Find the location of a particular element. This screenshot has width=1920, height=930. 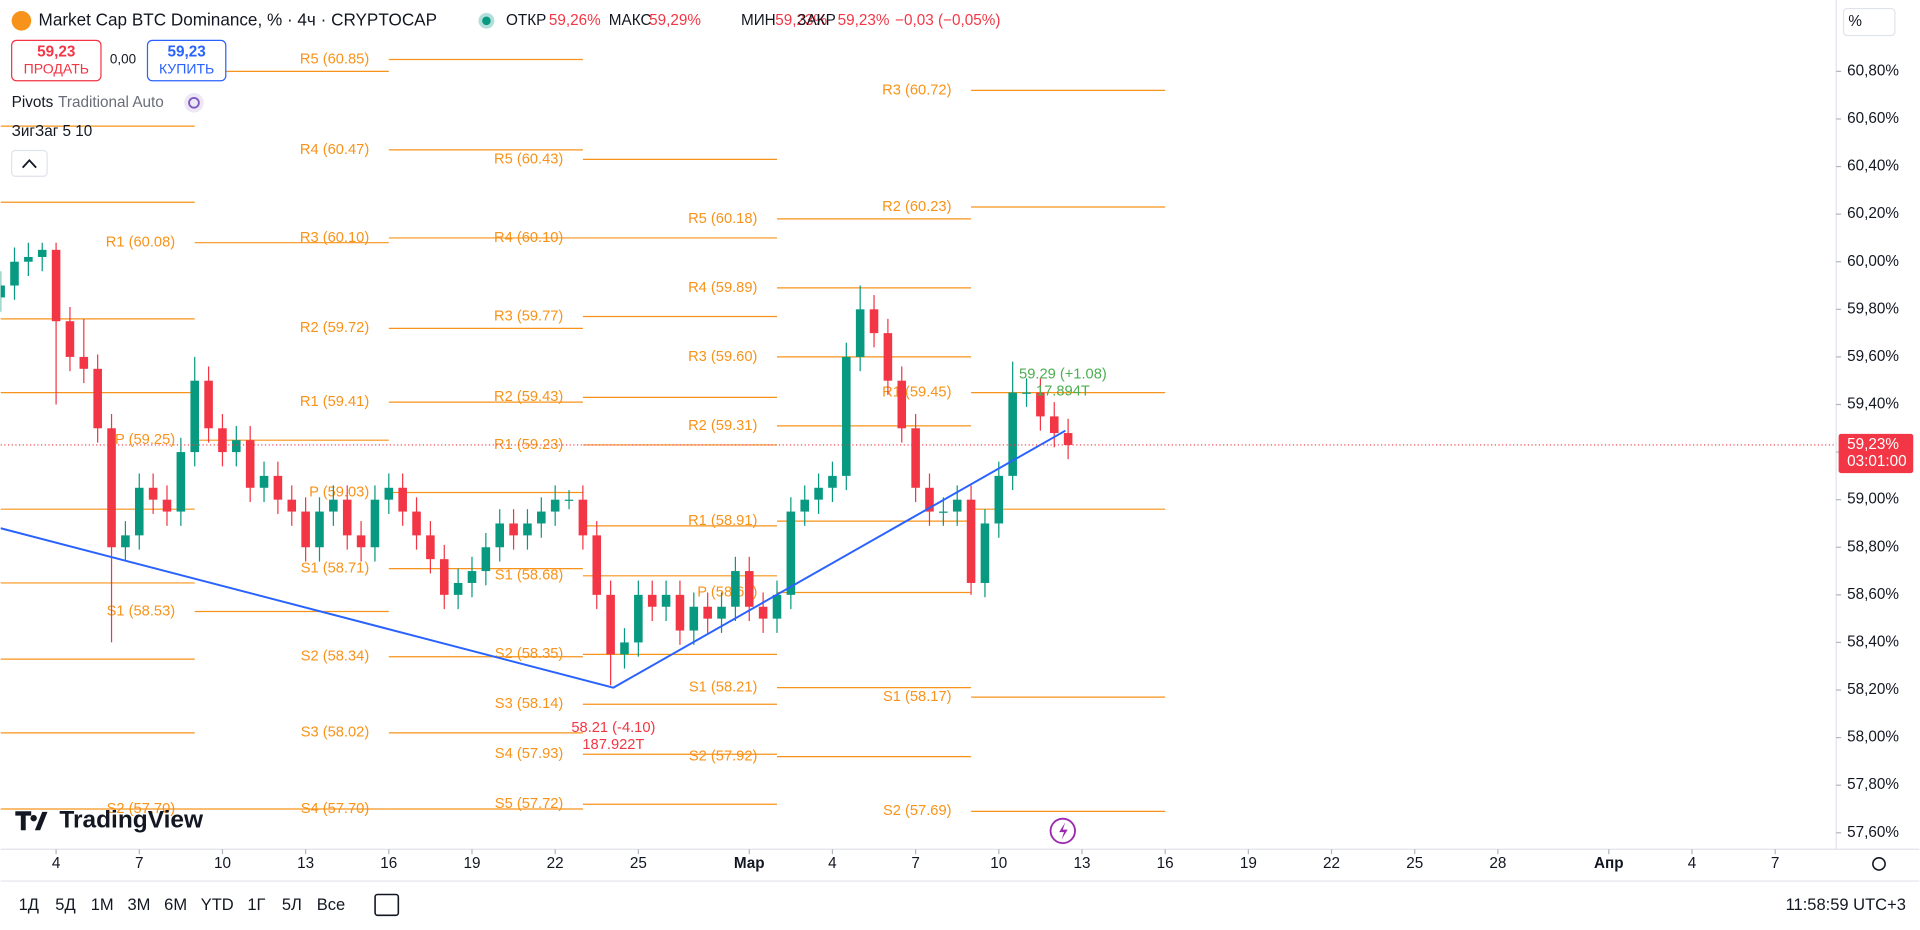

pivot-label: R1 (60.08) is located at coordinates (140, 243).